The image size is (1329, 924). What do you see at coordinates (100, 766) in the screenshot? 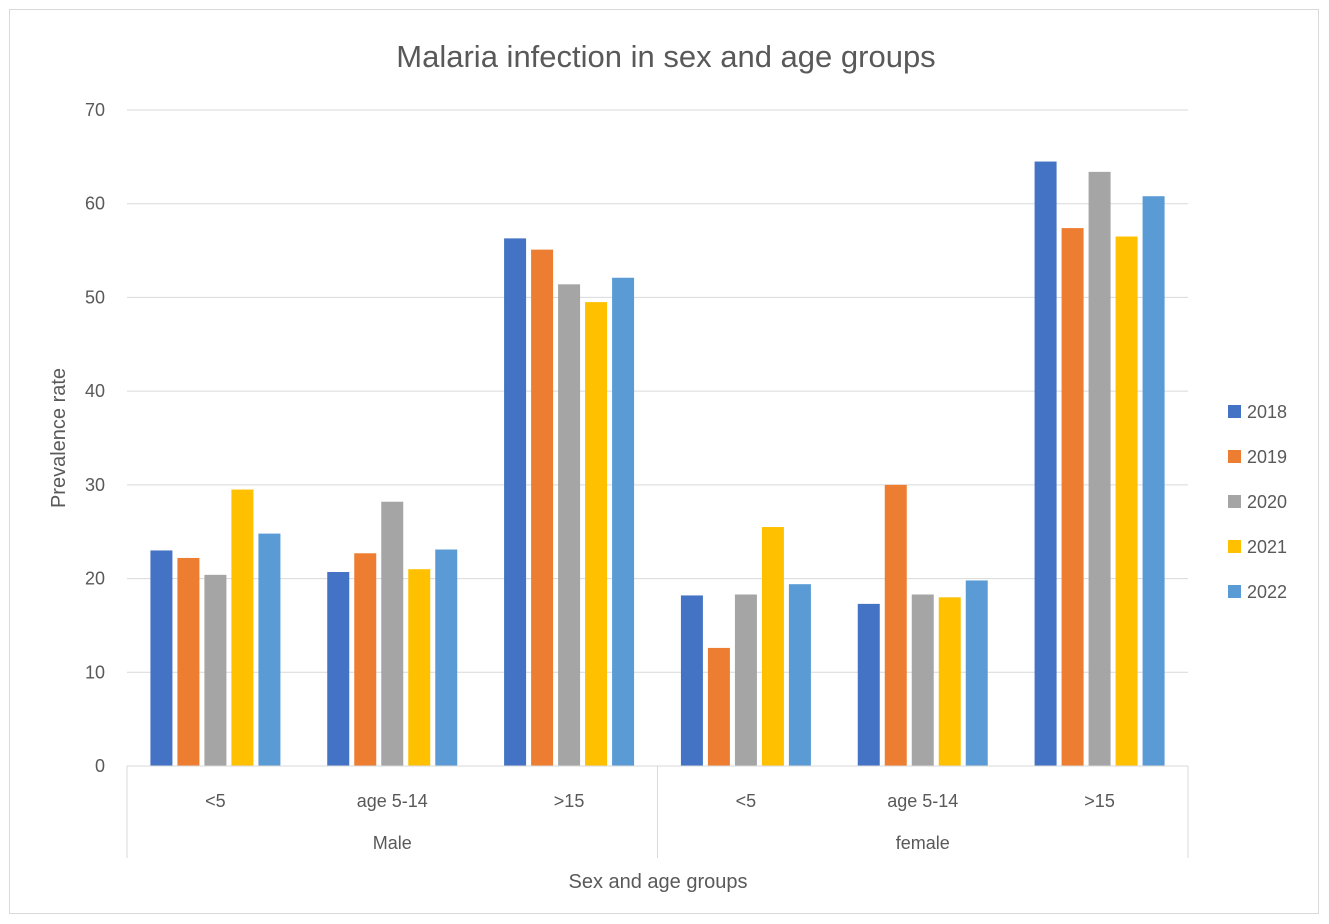
I see `y-tick-label: 0` at bounding box center [100, 766].